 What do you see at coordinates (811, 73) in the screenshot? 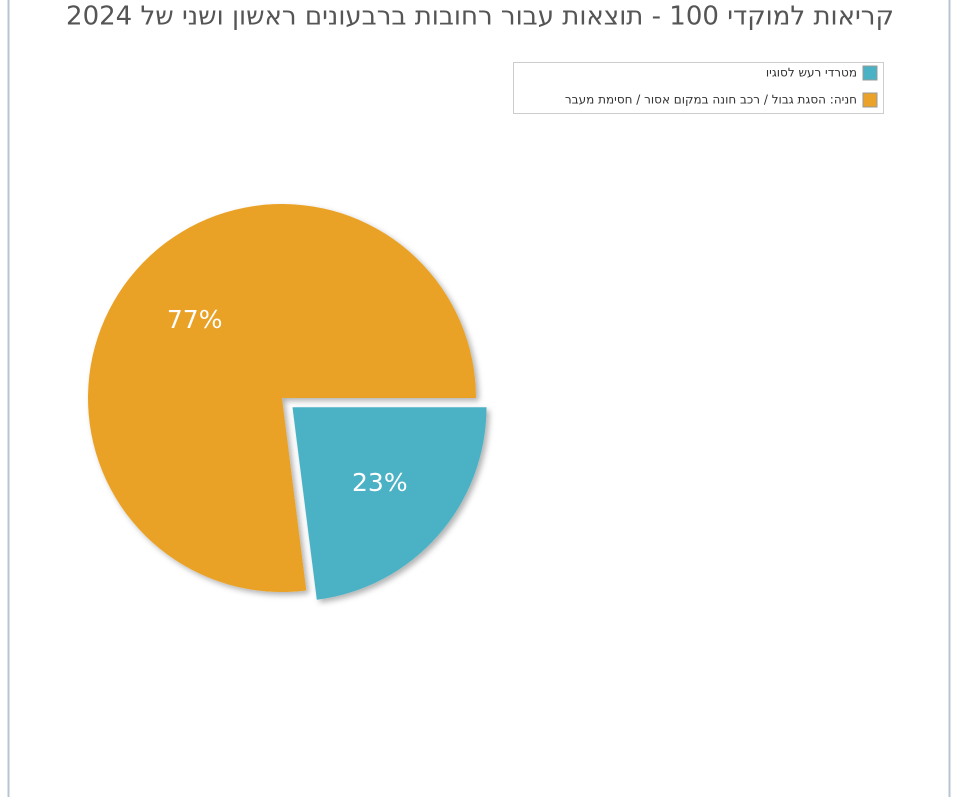
I see `legend-label: מטרדי רעש לסוגיו` at bounding box center [811, 73].